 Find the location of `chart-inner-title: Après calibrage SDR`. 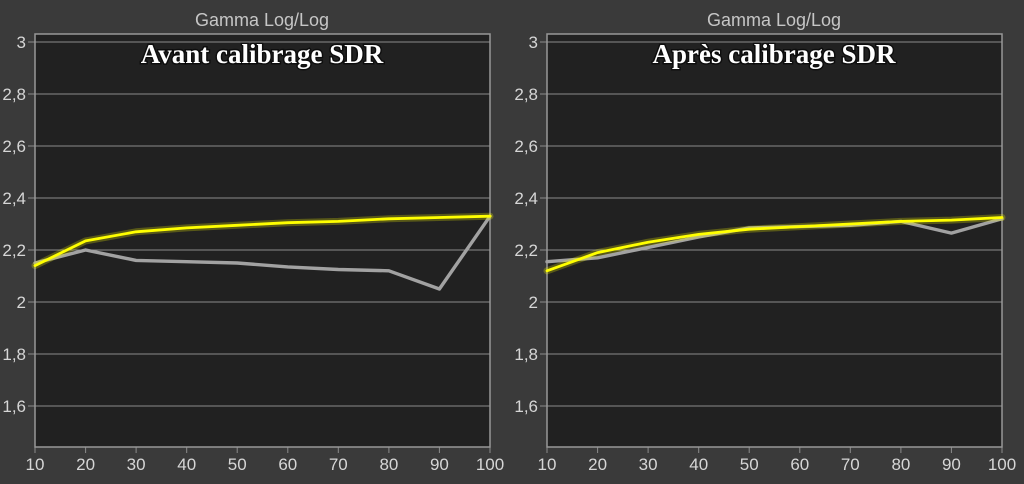

chart-inner-title: Après calibrage SDR is located at coordinates (774, 54).